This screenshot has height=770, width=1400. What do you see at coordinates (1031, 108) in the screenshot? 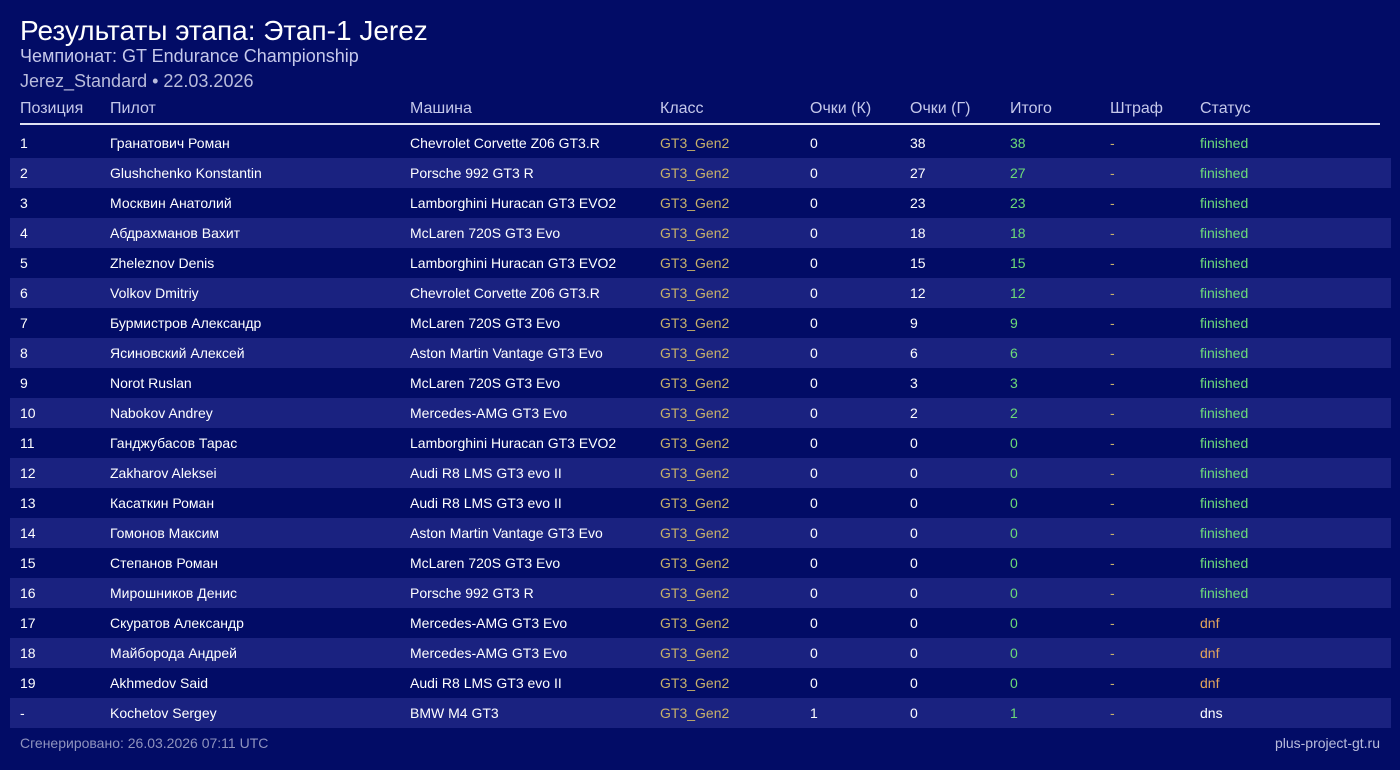
I see `column-header-total: Итого` at bounding box center [1031, 108].